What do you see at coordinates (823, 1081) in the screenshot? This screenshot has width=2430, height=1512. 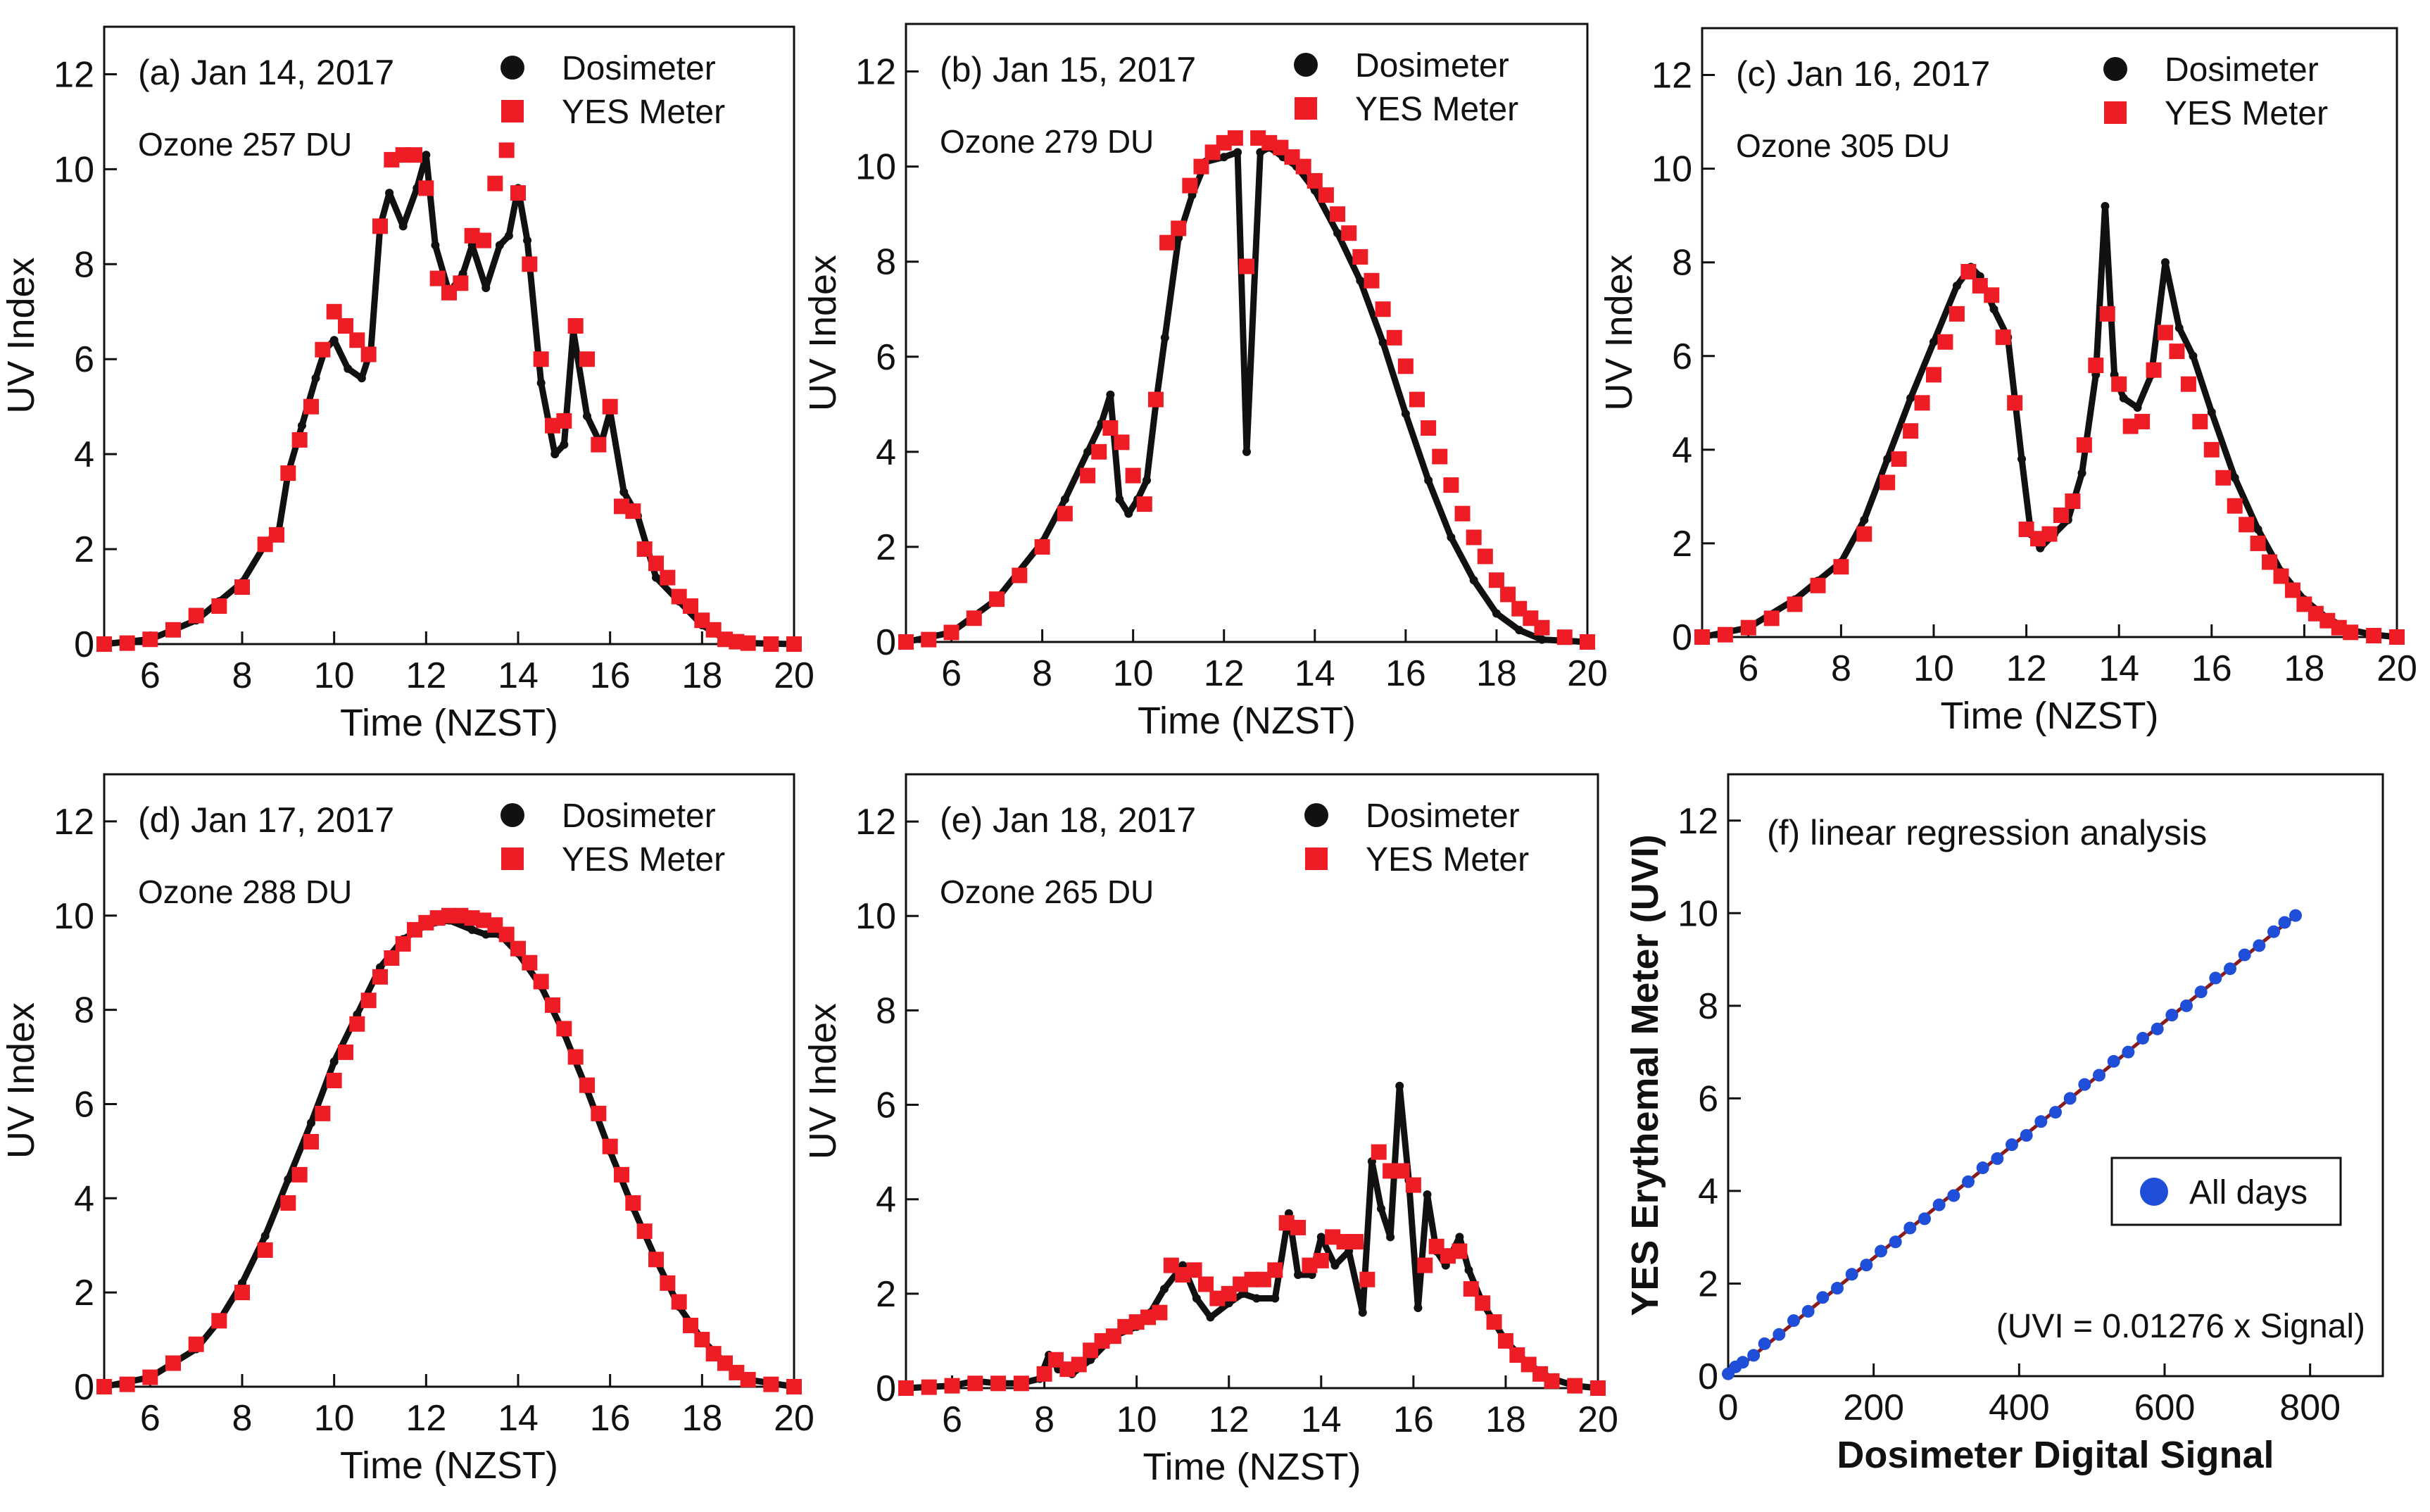 I see `y-axis-title: UV Index` at bounding box center [823, 1081].